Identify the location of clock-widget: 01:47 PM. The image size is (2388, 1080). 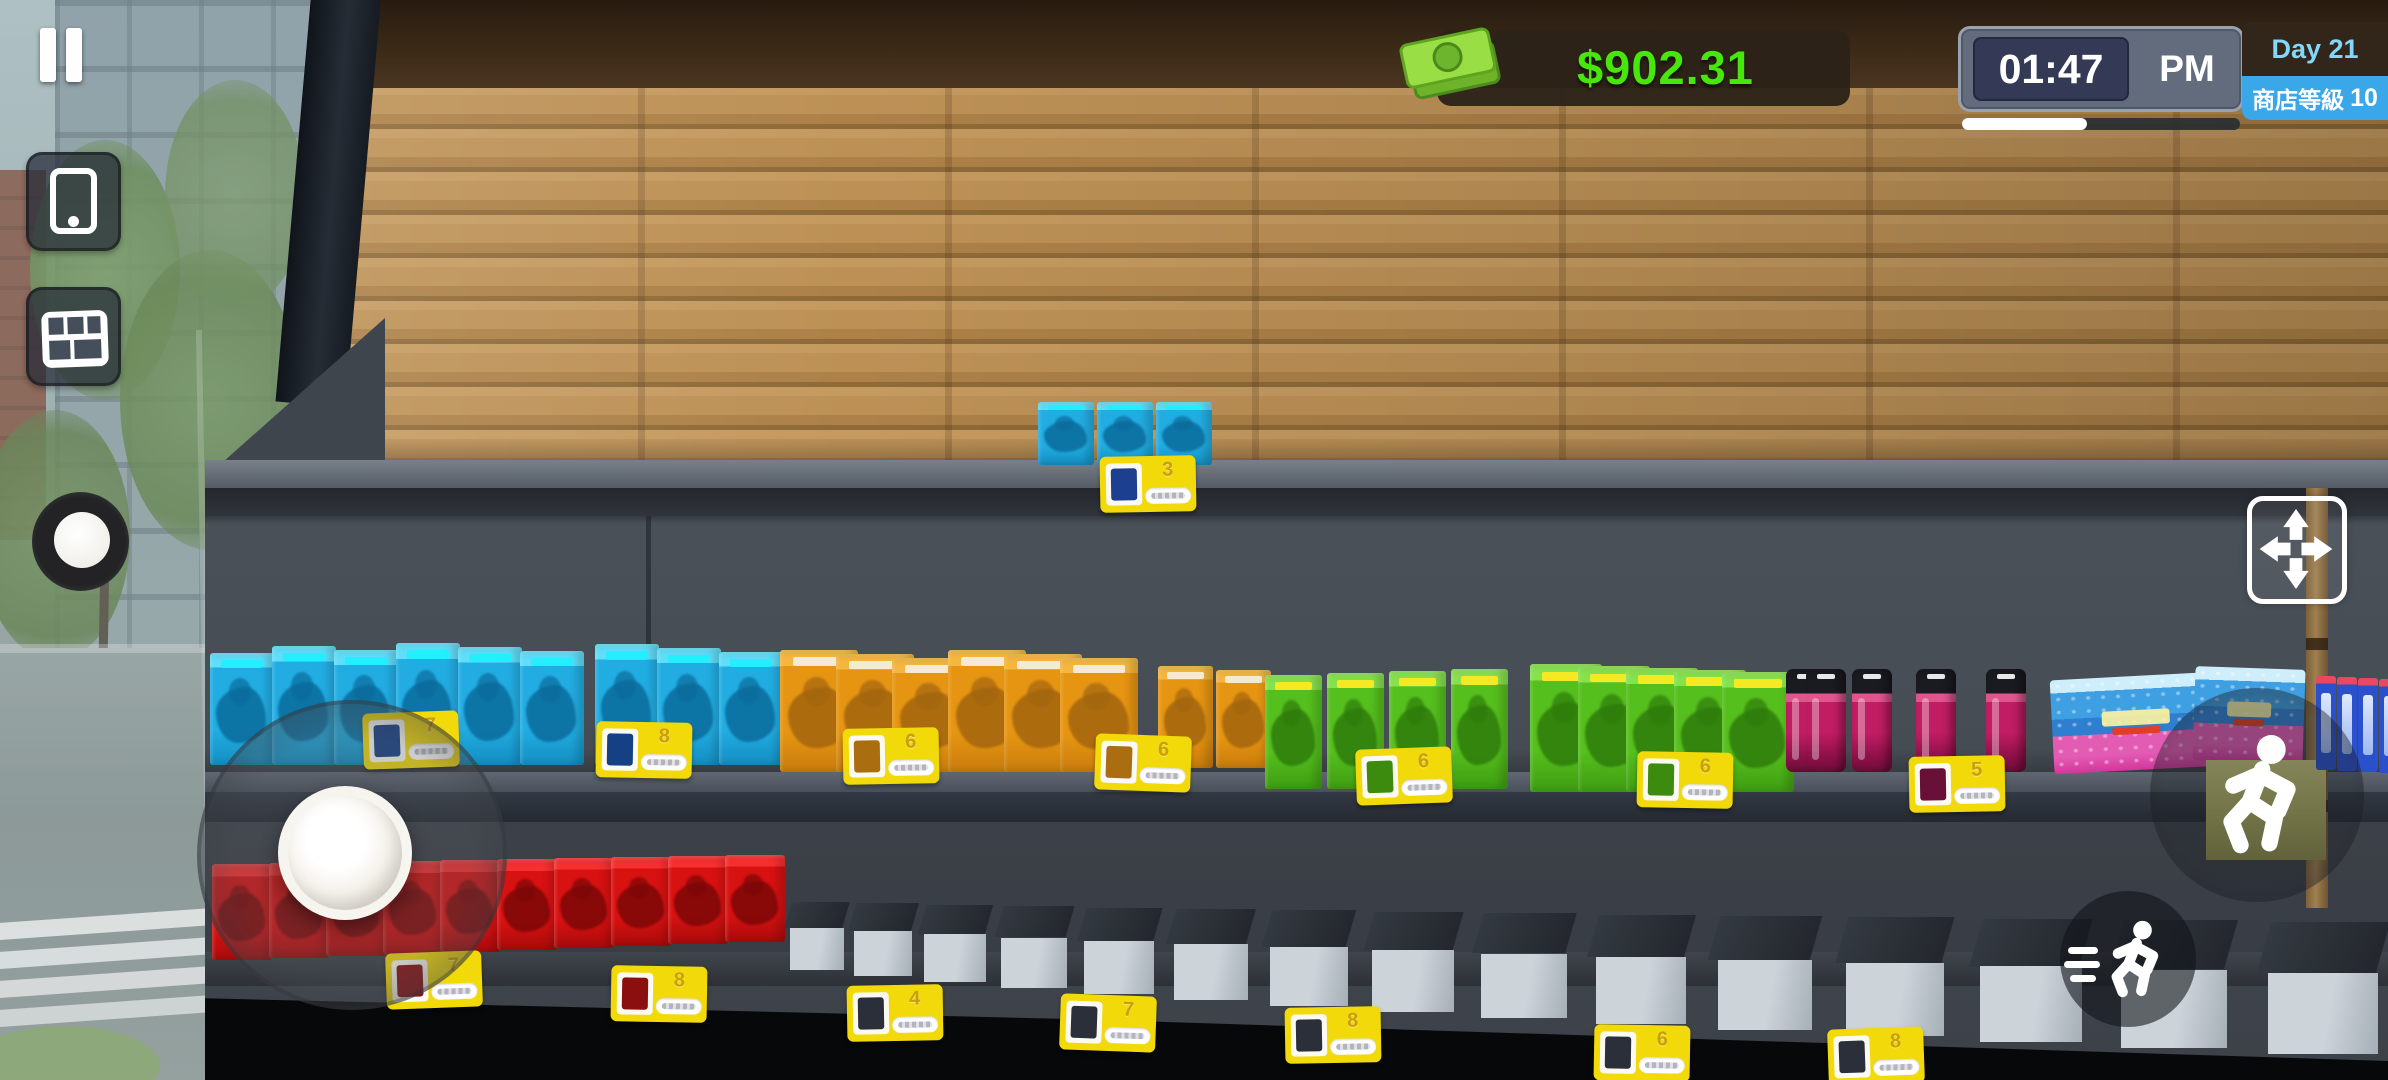
(2101, 69).